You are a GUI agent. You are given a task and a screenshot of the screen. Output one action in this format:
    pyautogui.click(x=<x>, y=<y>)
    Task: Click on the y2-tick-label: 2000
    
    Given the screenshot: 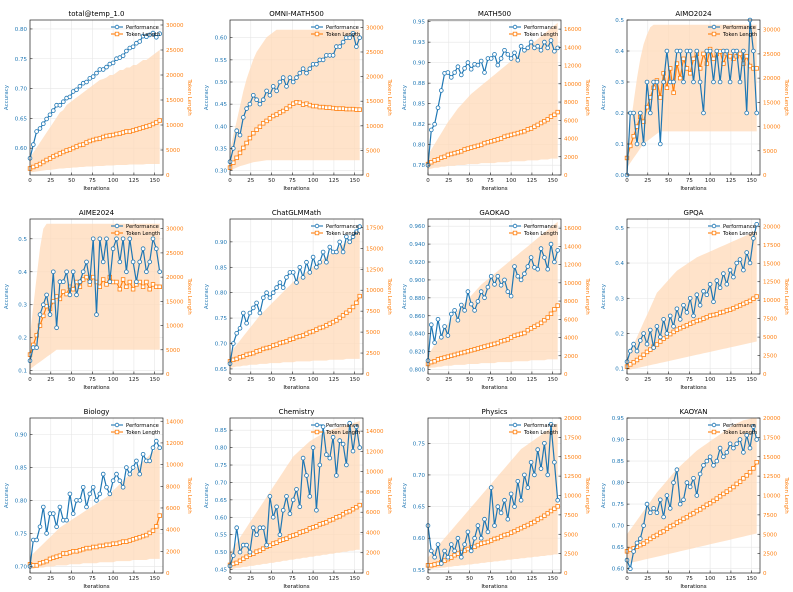 What is the action you would take?
    pyautogui.click(x=373, y=554)
    